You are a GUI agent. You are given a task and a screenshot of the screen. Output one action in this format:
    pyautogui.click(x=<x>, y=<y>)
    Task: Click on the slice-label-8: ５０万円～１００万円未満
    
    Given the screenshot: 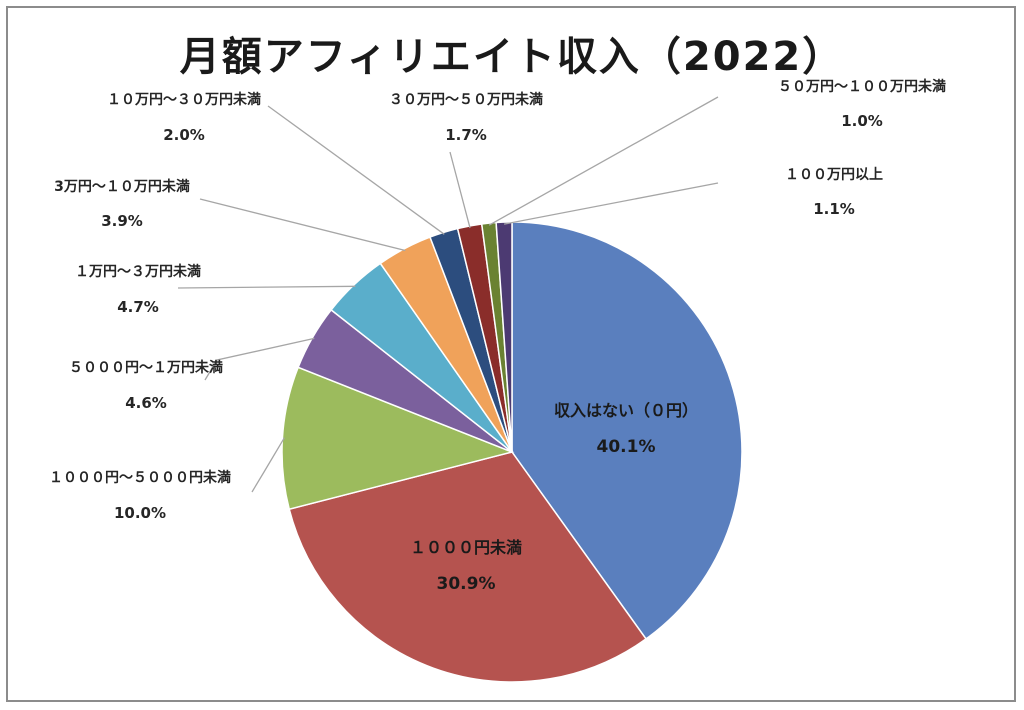 What is the action you would take?
    pyautogui.click(x=862, y=86)
    